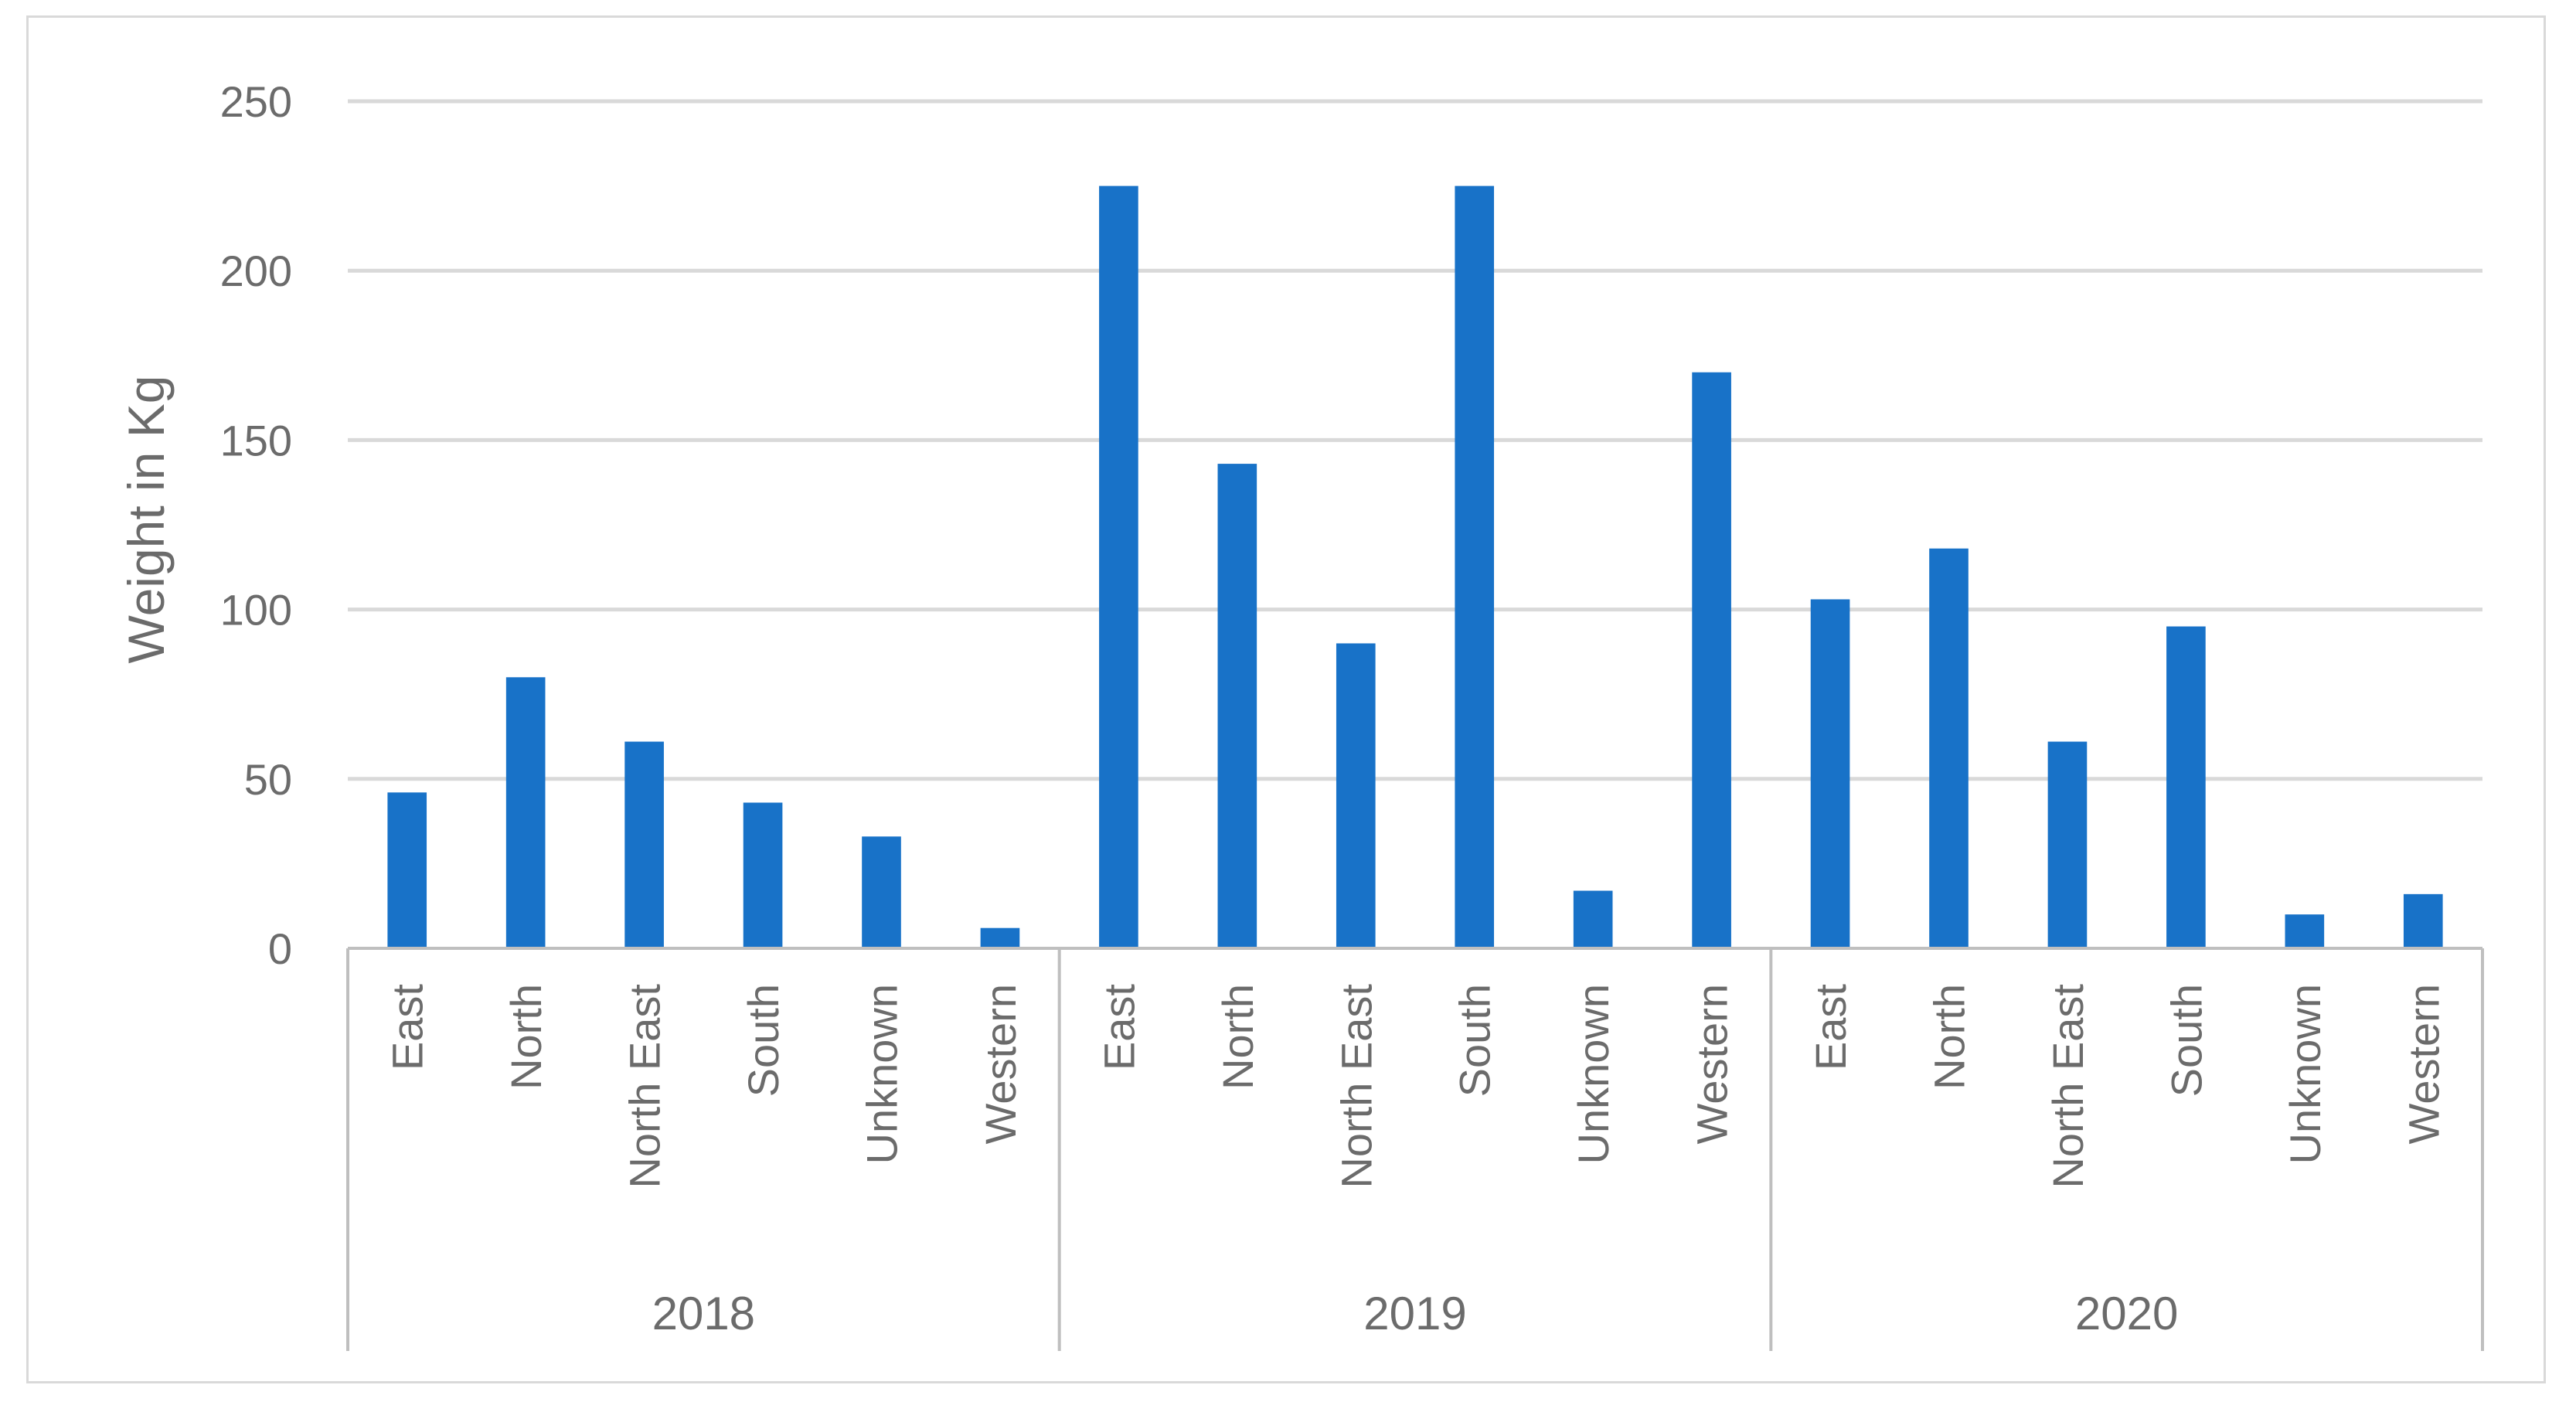  What do you see at coordinates (1949, 748) in the screenshot?
I see `bar-2020-north` at bounding box center [1949, 748].